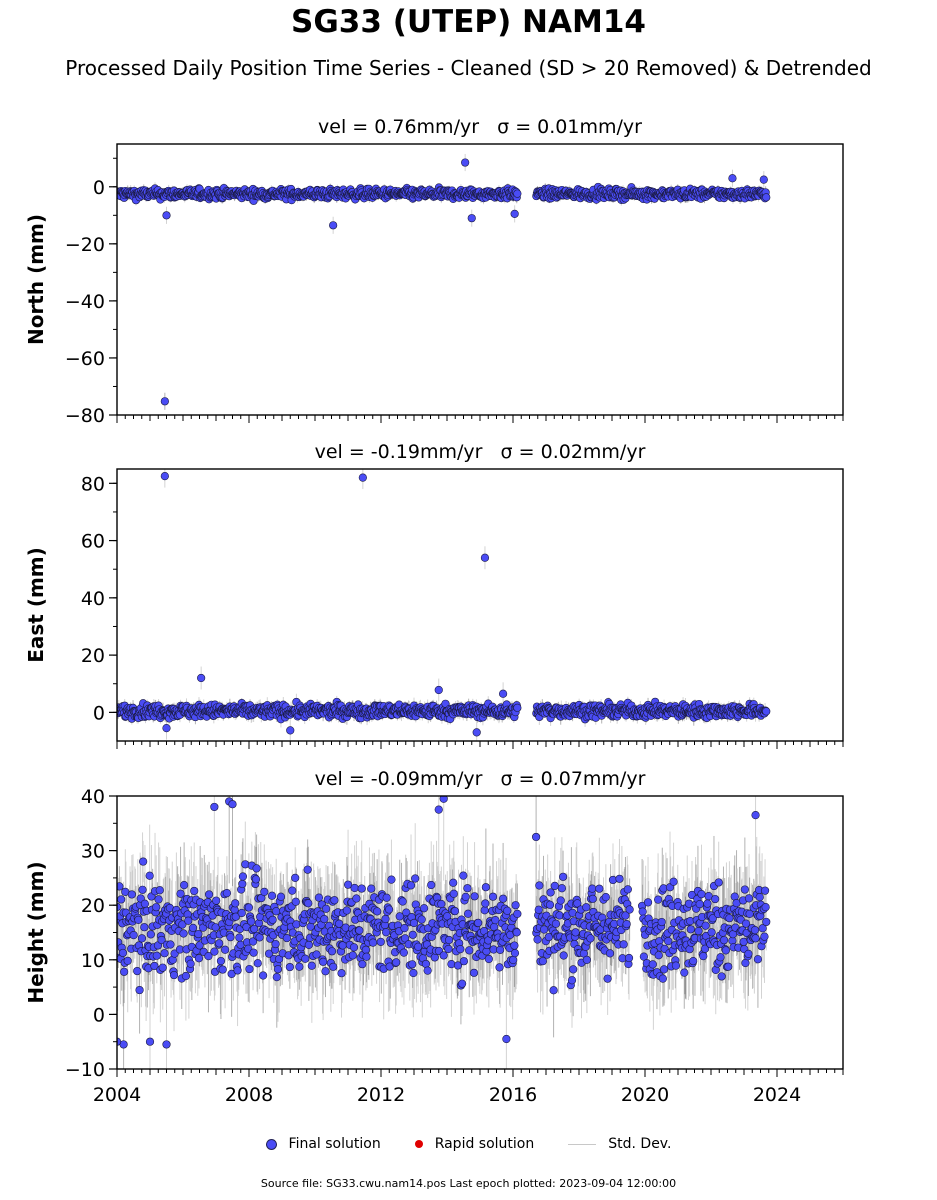 This screenshot has height=1200, width=937. I want to click on y-axis-label-east: East (mm), so click(36, 605).